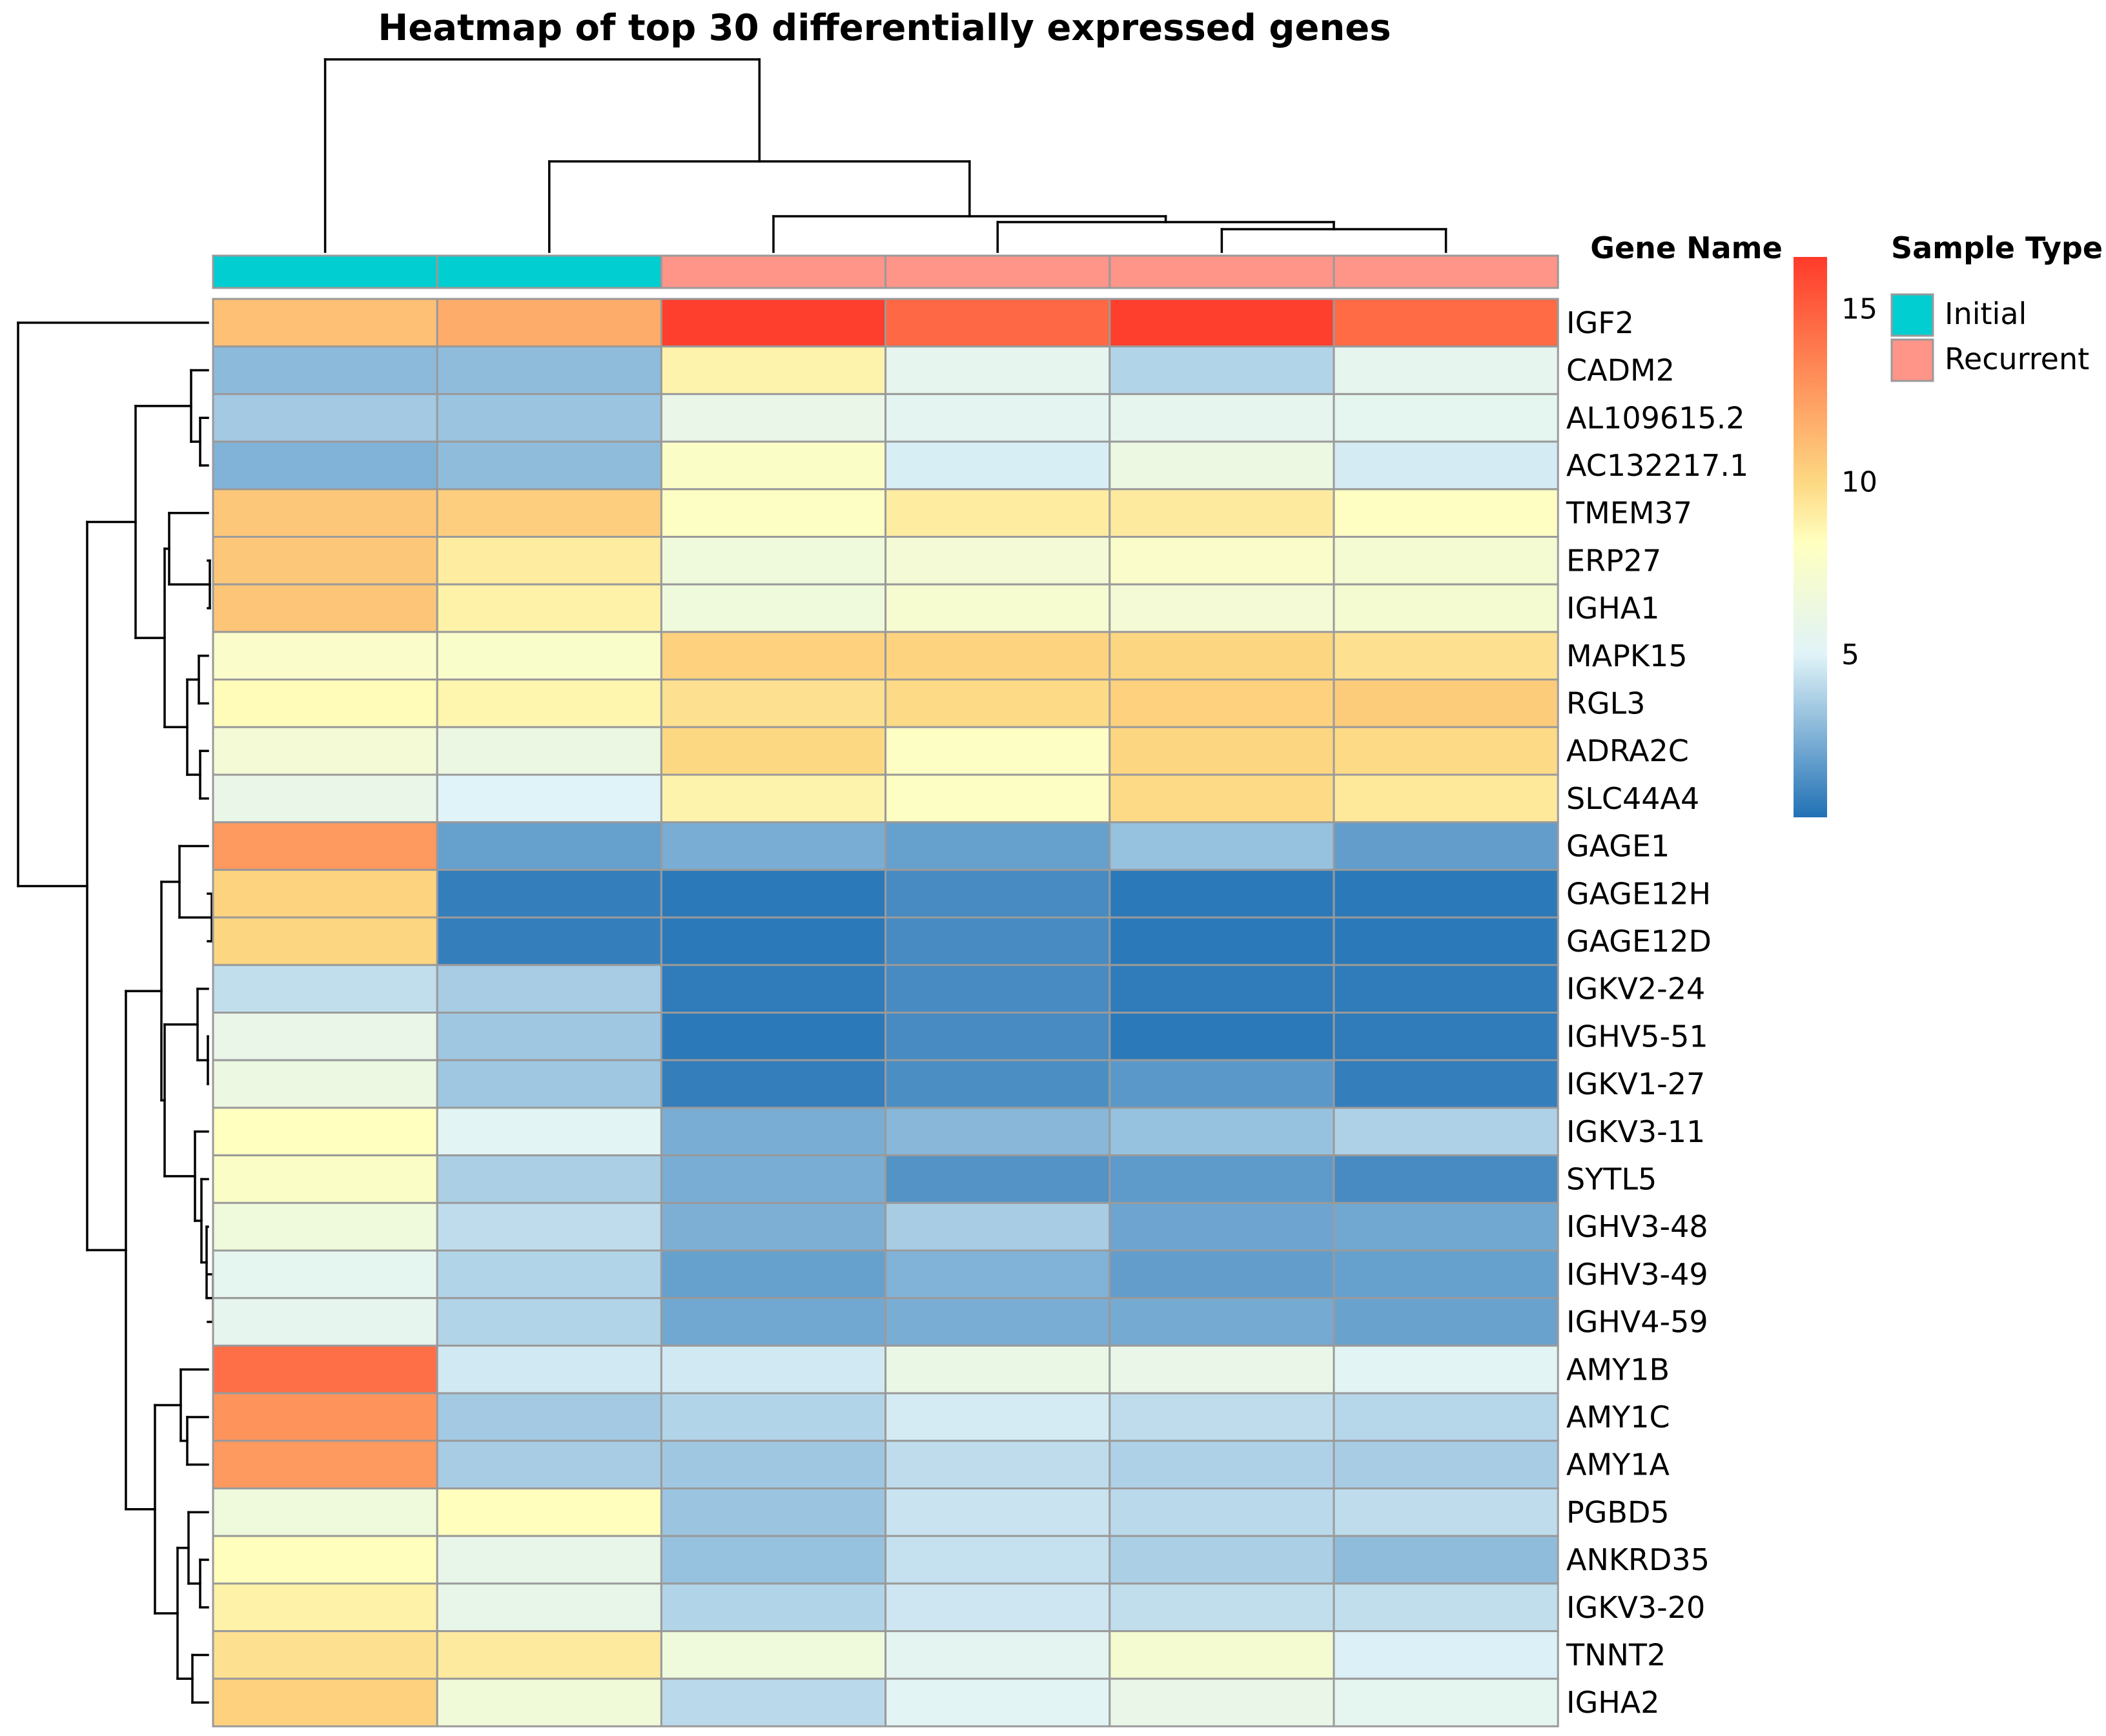  What do you see at coordinates (1618, 1464) in the screenshot?
I see `gene-label: AMY1A` at bounding box center [1618, 1464].